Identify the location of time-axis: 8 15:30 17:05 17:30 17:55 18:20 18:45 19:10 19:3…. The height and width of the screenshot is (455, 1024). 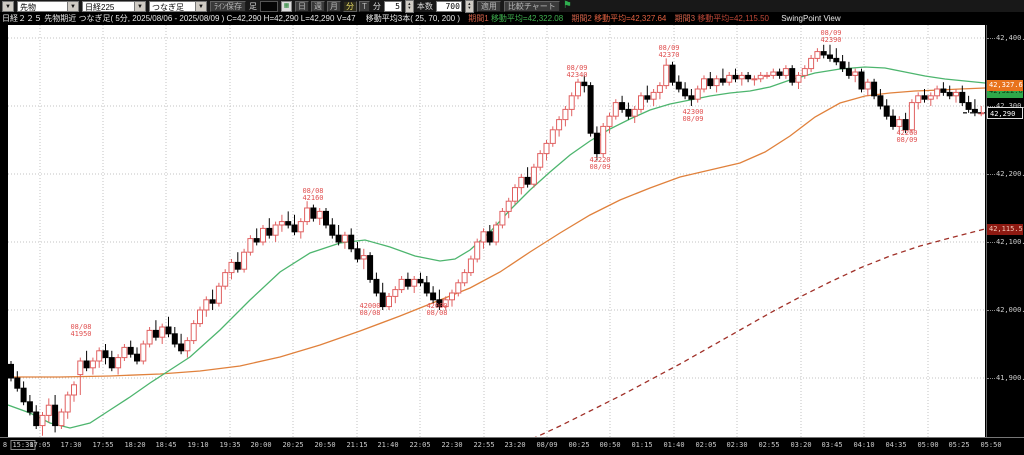
(512, 446).